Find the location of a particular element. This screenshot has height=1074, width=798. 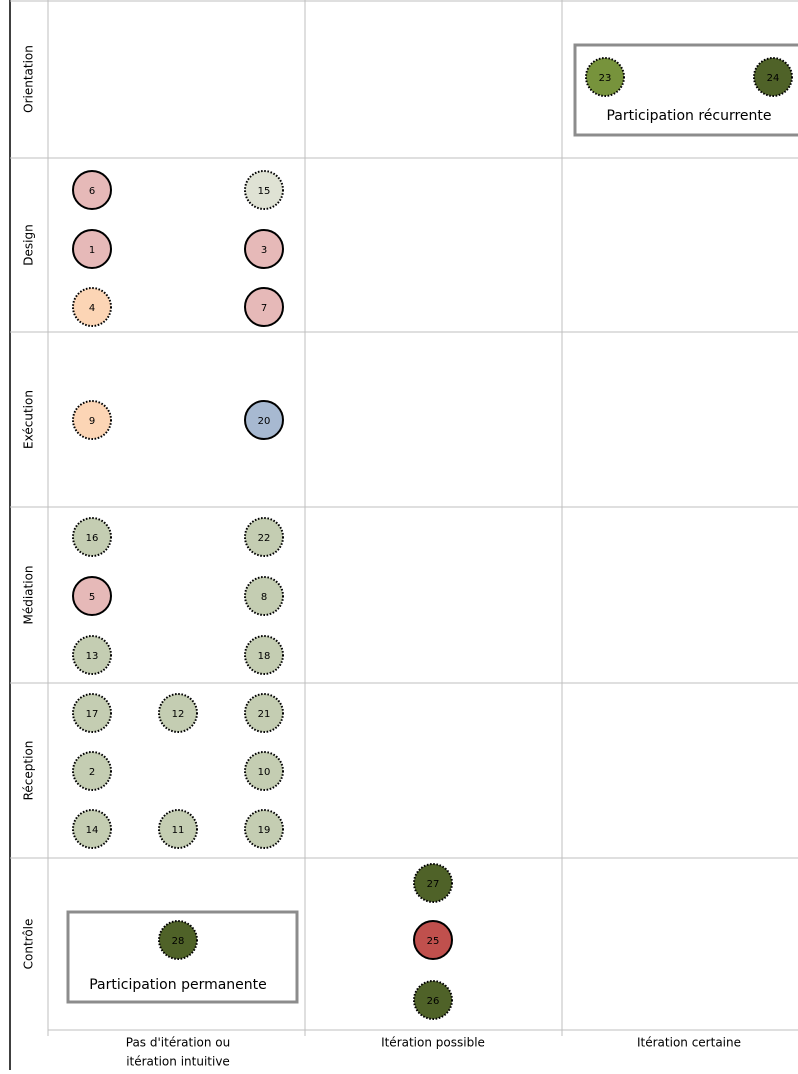

node-label: 28 is located at coordinates (178, 941).